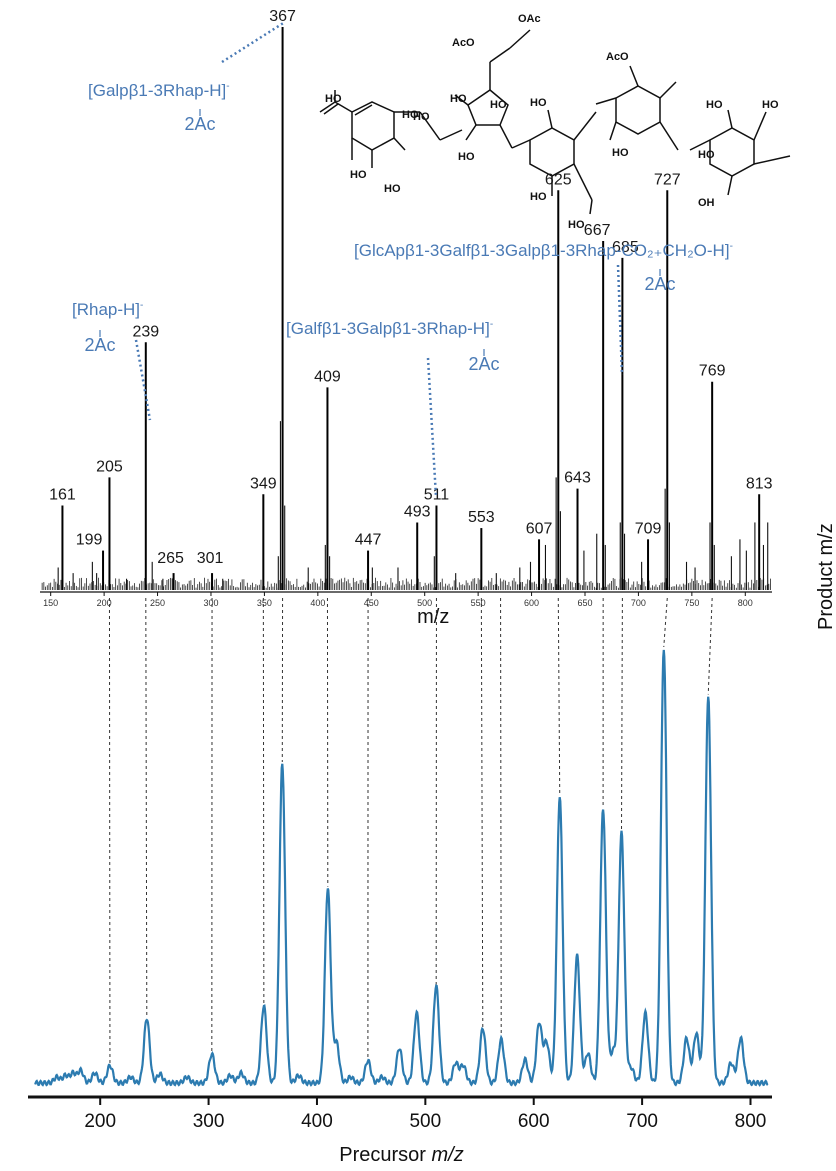 This screenshot has width=836, height=1171. I want to click on peak-label-493: 493, so click(417, 511).